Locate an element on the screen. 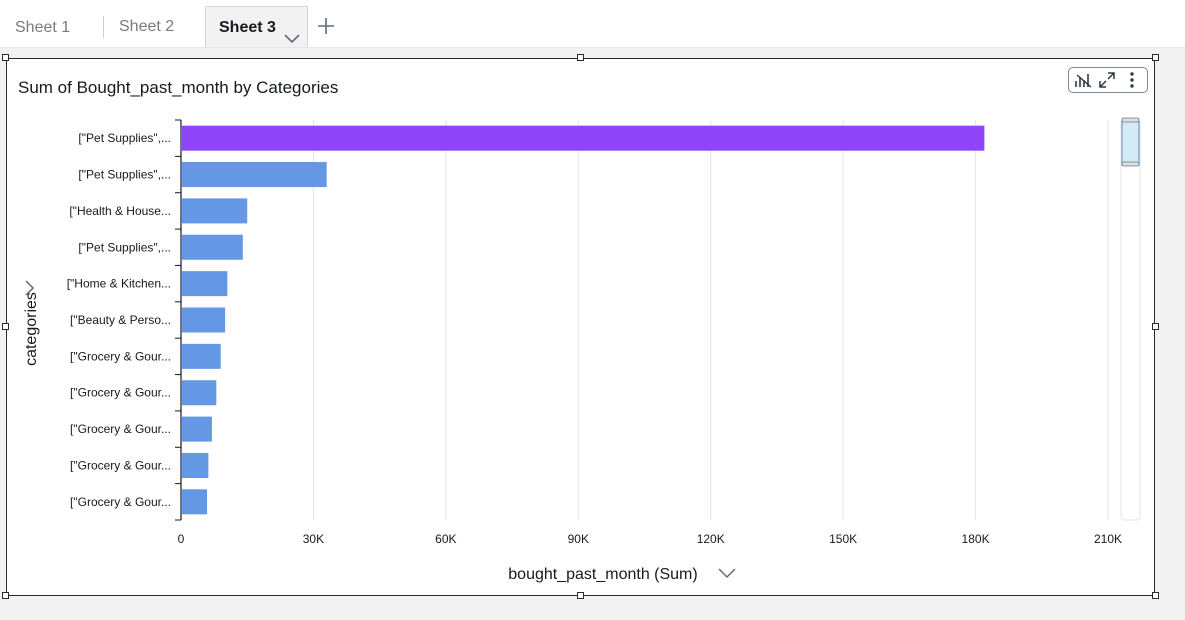 This screenshot has width=1185, height=620. x-tick-label: 150K is located at coordinates (843, 539).